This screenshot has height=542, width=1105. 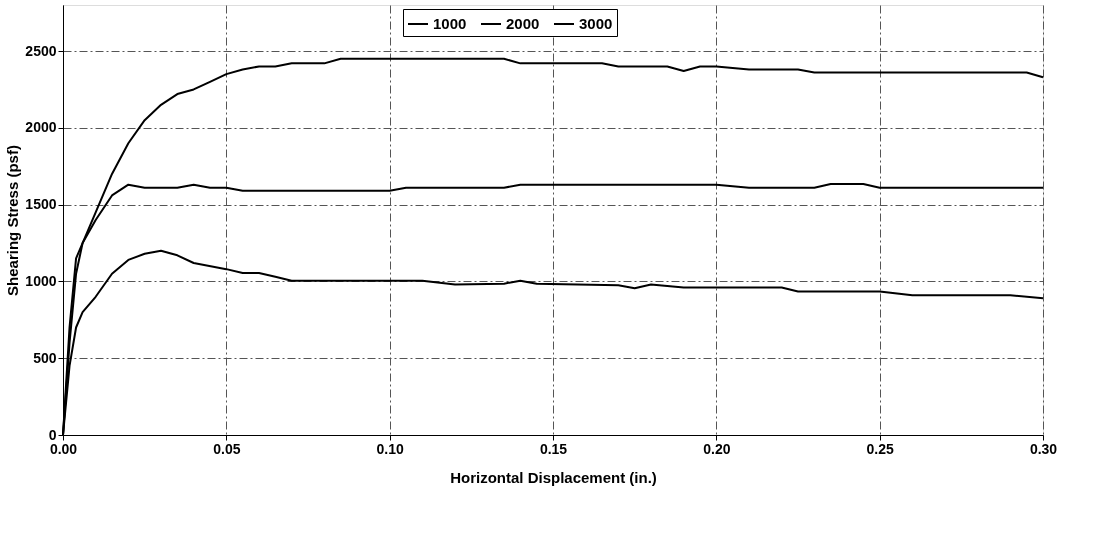 I want to click on y-tick-label: 1500, so click(x=41, y=204).